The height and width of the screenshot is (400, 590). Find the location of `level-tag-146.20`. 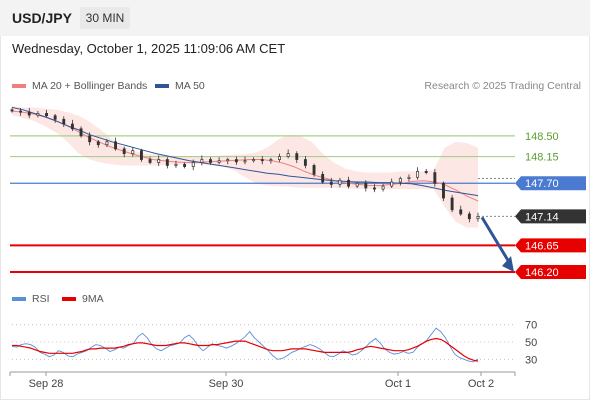

level-tag-146.20 is located at coordinates (550, 272).